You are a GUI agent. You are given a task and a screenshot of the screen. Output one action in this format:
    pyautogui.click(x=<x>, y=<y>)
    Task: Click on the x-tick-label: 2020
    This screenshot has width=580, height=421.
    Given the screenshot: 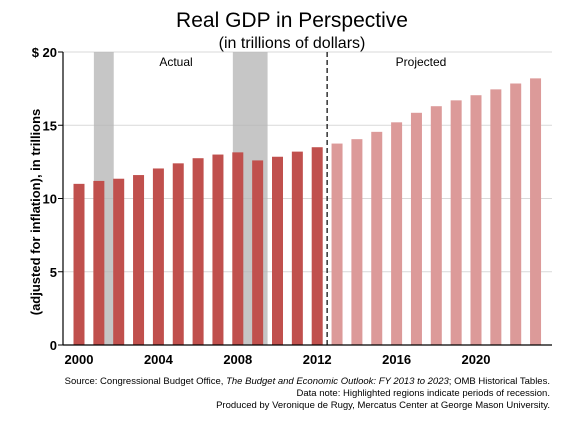 What is the action you would take?
    pyautogui.click(x=476, y=359)
    